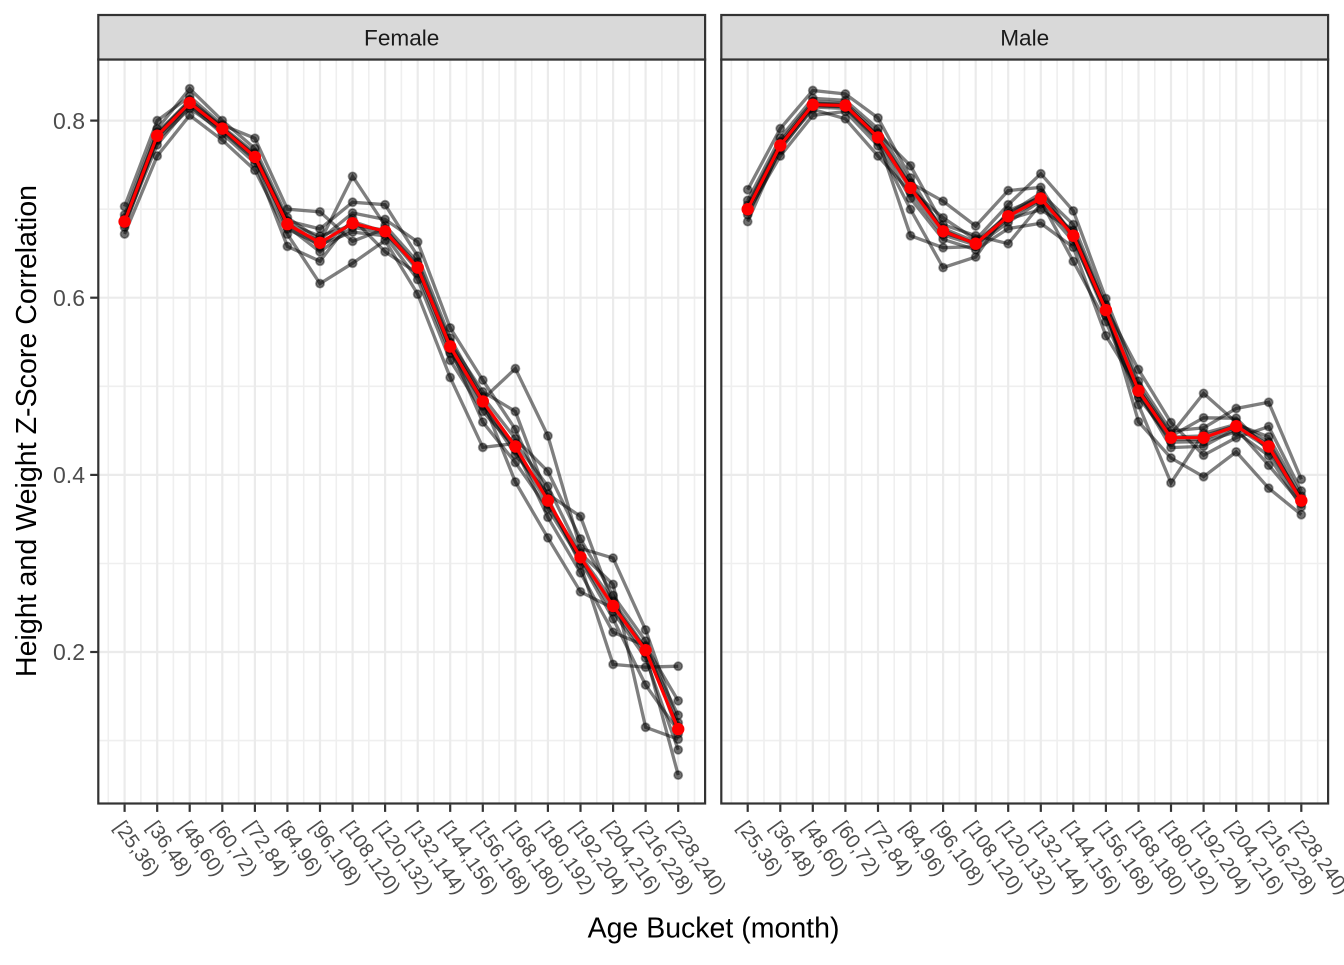 Image resolution: width=1344 pixels, height=965 pixels. Describe the element at coordinates (69, 121) in the screenshot. I see `svg-text: 0.8` at that location.